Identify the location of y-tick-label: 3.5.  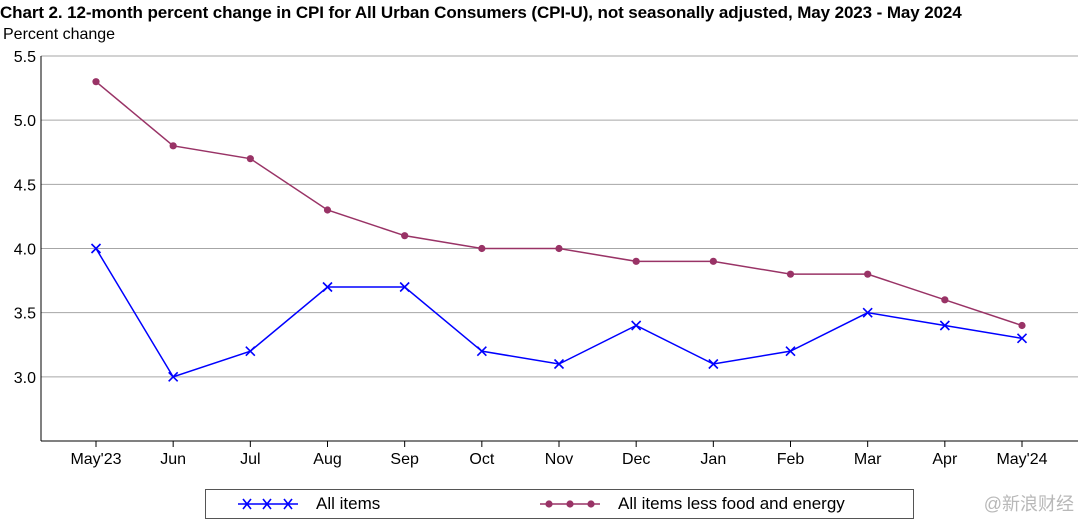
(25, 314).